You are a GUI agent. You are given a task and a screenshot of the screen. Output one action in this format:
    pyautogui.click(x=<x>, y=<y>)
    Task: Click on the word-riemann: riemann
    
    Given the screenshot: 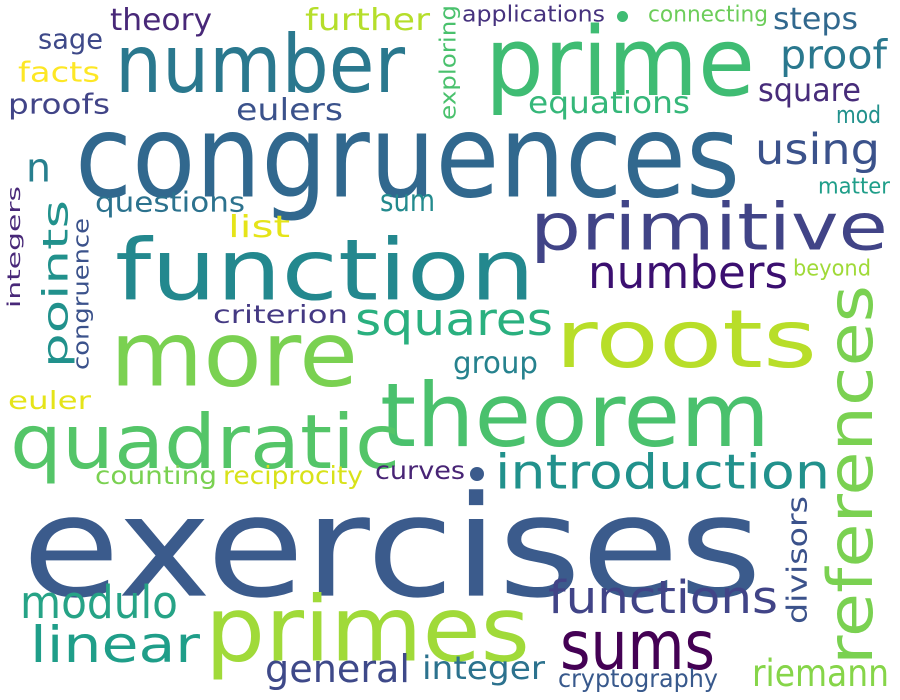 What is the action you would take?
    pyautogui.click(x=820, y=673)
    